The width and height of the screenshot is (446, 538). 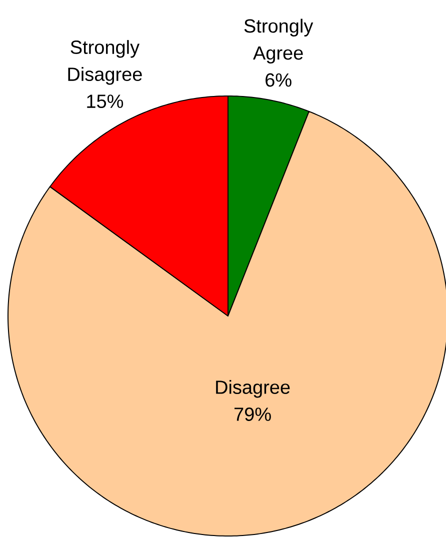 I want to click on slice-label: Strongly Agree, so click(x=279, y=41).